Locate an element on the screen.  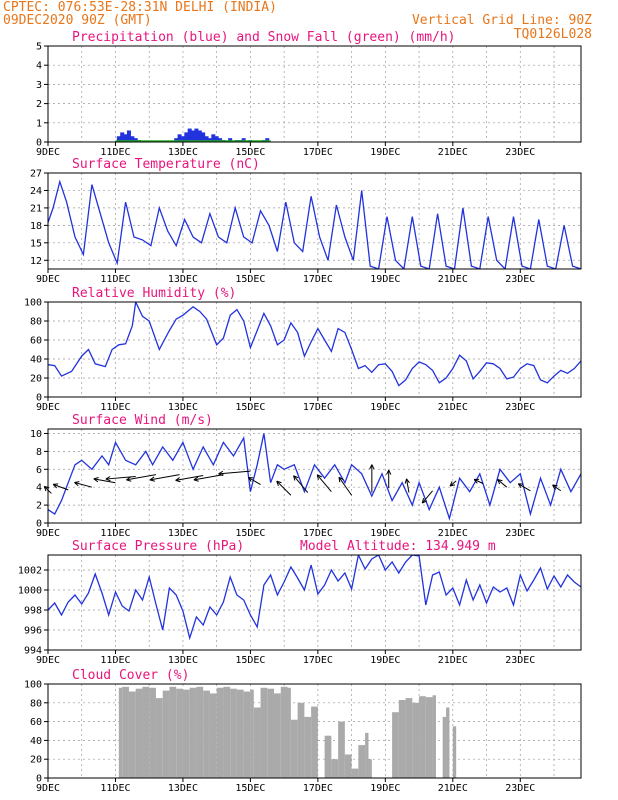
cloud-xtick-label: 9DEC is located at coordinates (48, 788).